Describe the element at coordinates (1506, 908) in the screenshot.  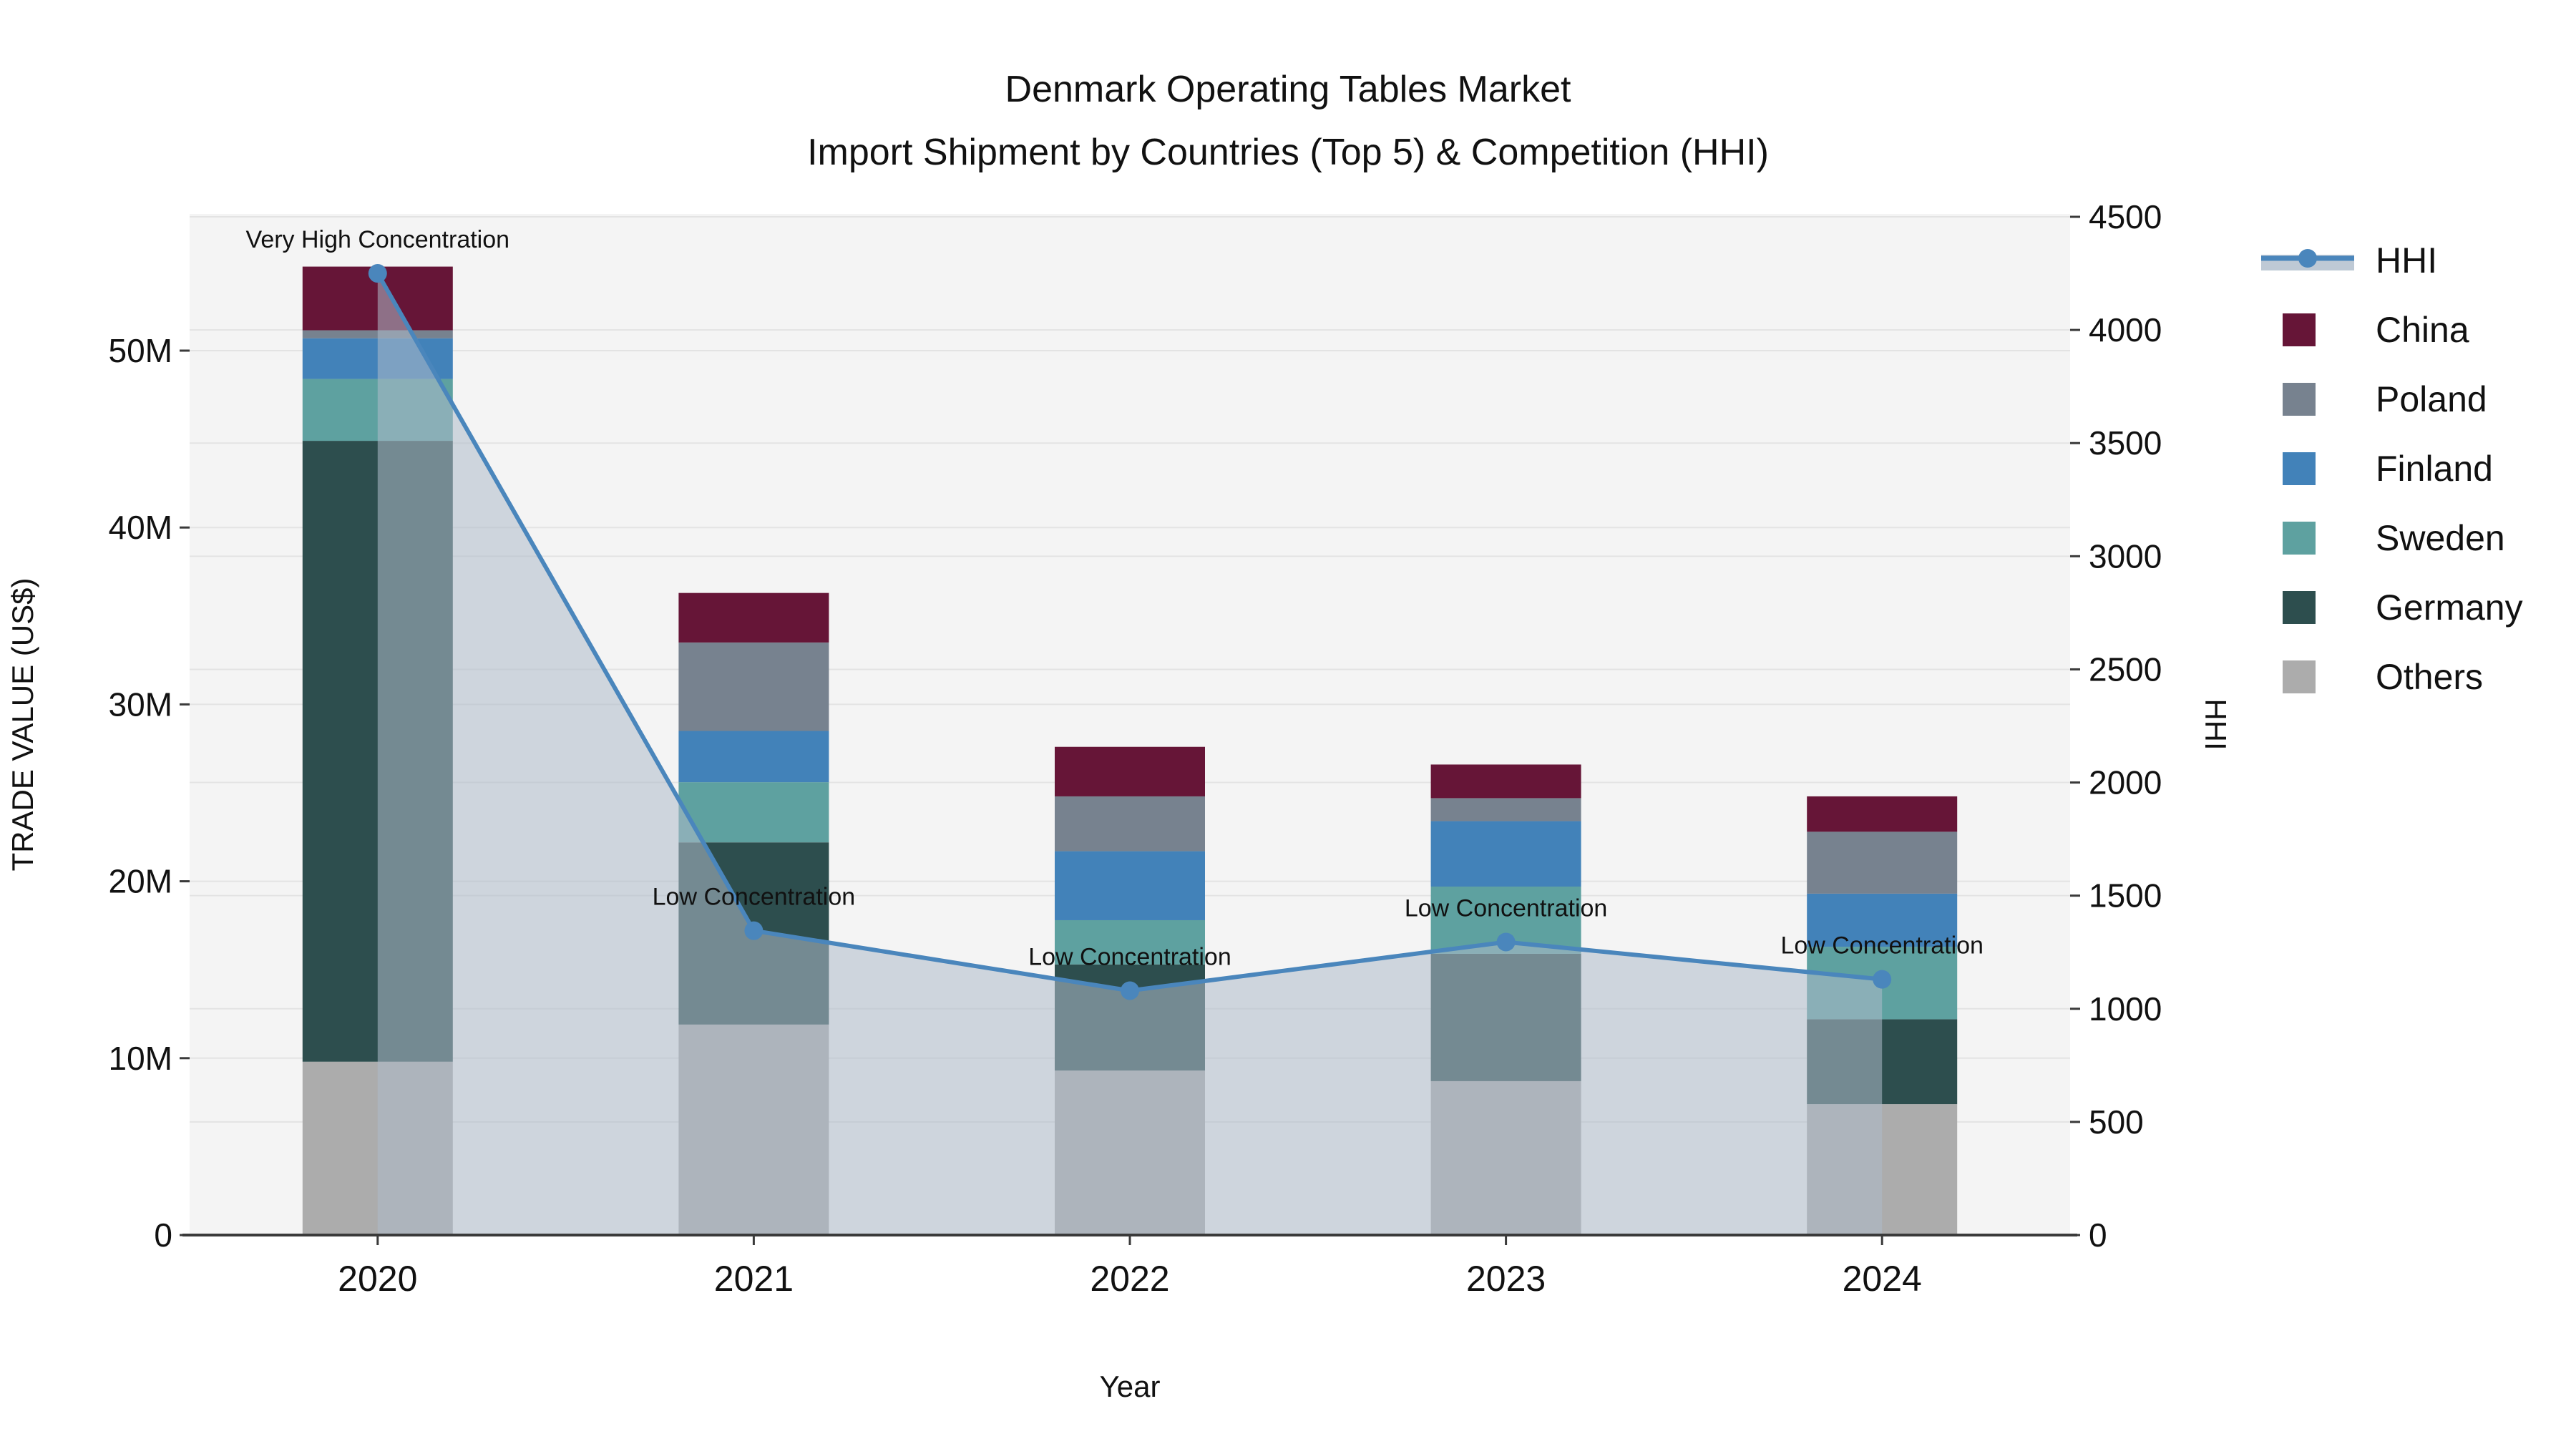
I see `annotation-2023: Low Concentration` at that location.